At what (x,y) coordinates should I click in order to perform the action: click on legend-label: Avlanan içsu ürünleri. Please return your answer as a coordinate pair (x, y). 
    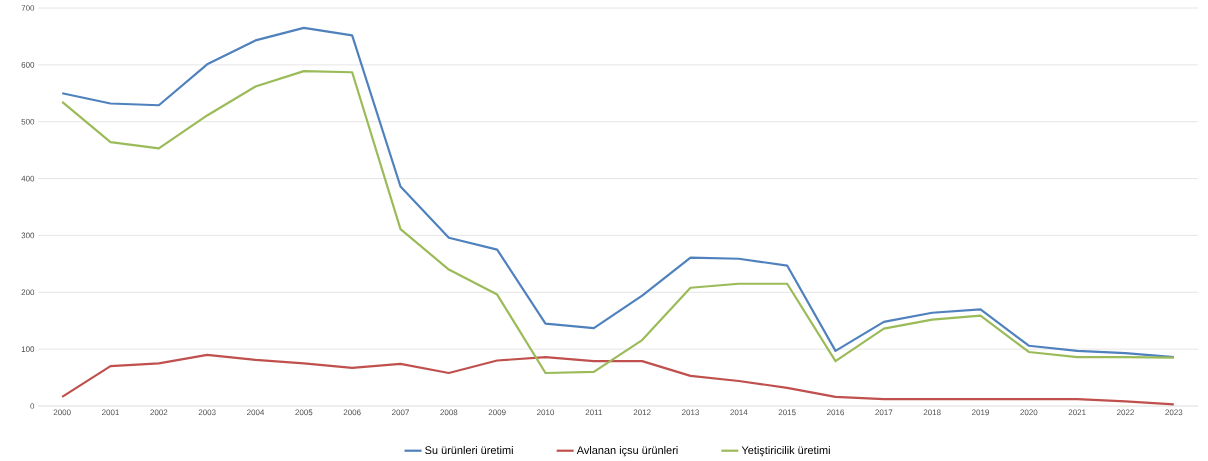
    Looking at the image, I should click on (627, 451).